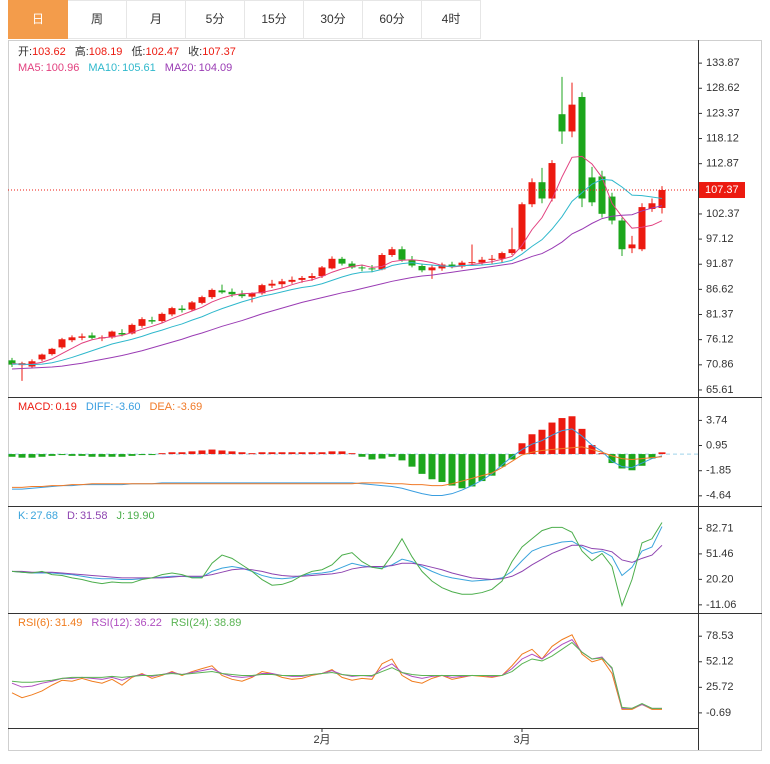 The height and width of the screenshot is (764, 770). What do you see at coordinates (97, 19) in the screenshot?
I see `period-tab: 周` at bounding box center [97, 19].